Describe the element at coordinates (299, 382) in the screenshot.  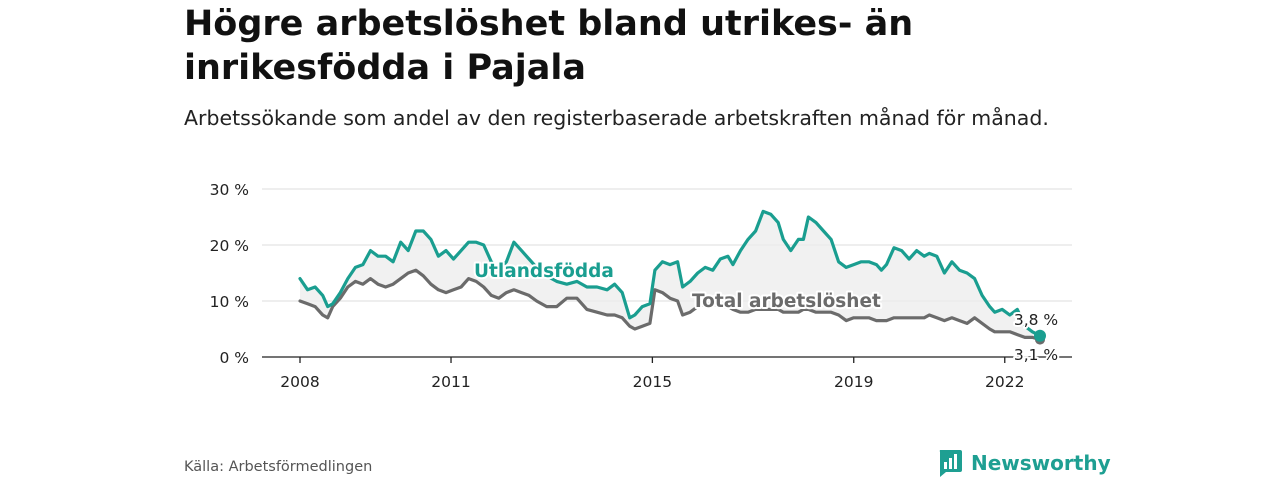
I see `x-tick-label: 2008` at that location.